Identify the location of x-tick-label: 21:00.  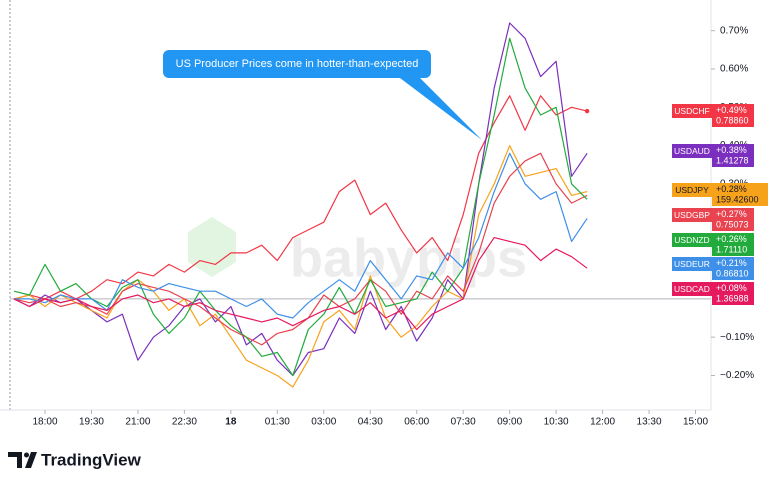
(137, 422).